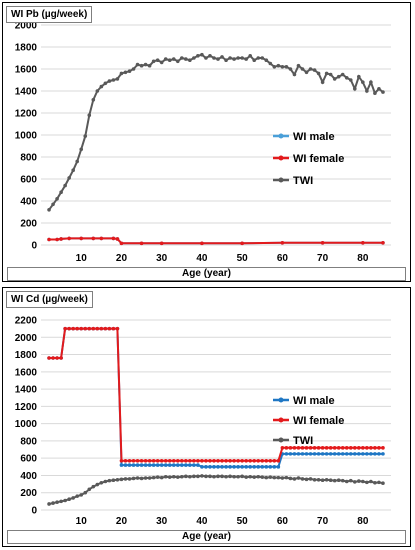  Describe the element at coordinates (26, 355) in the screenshot. I see `y-tick-label: 1800` at that location.